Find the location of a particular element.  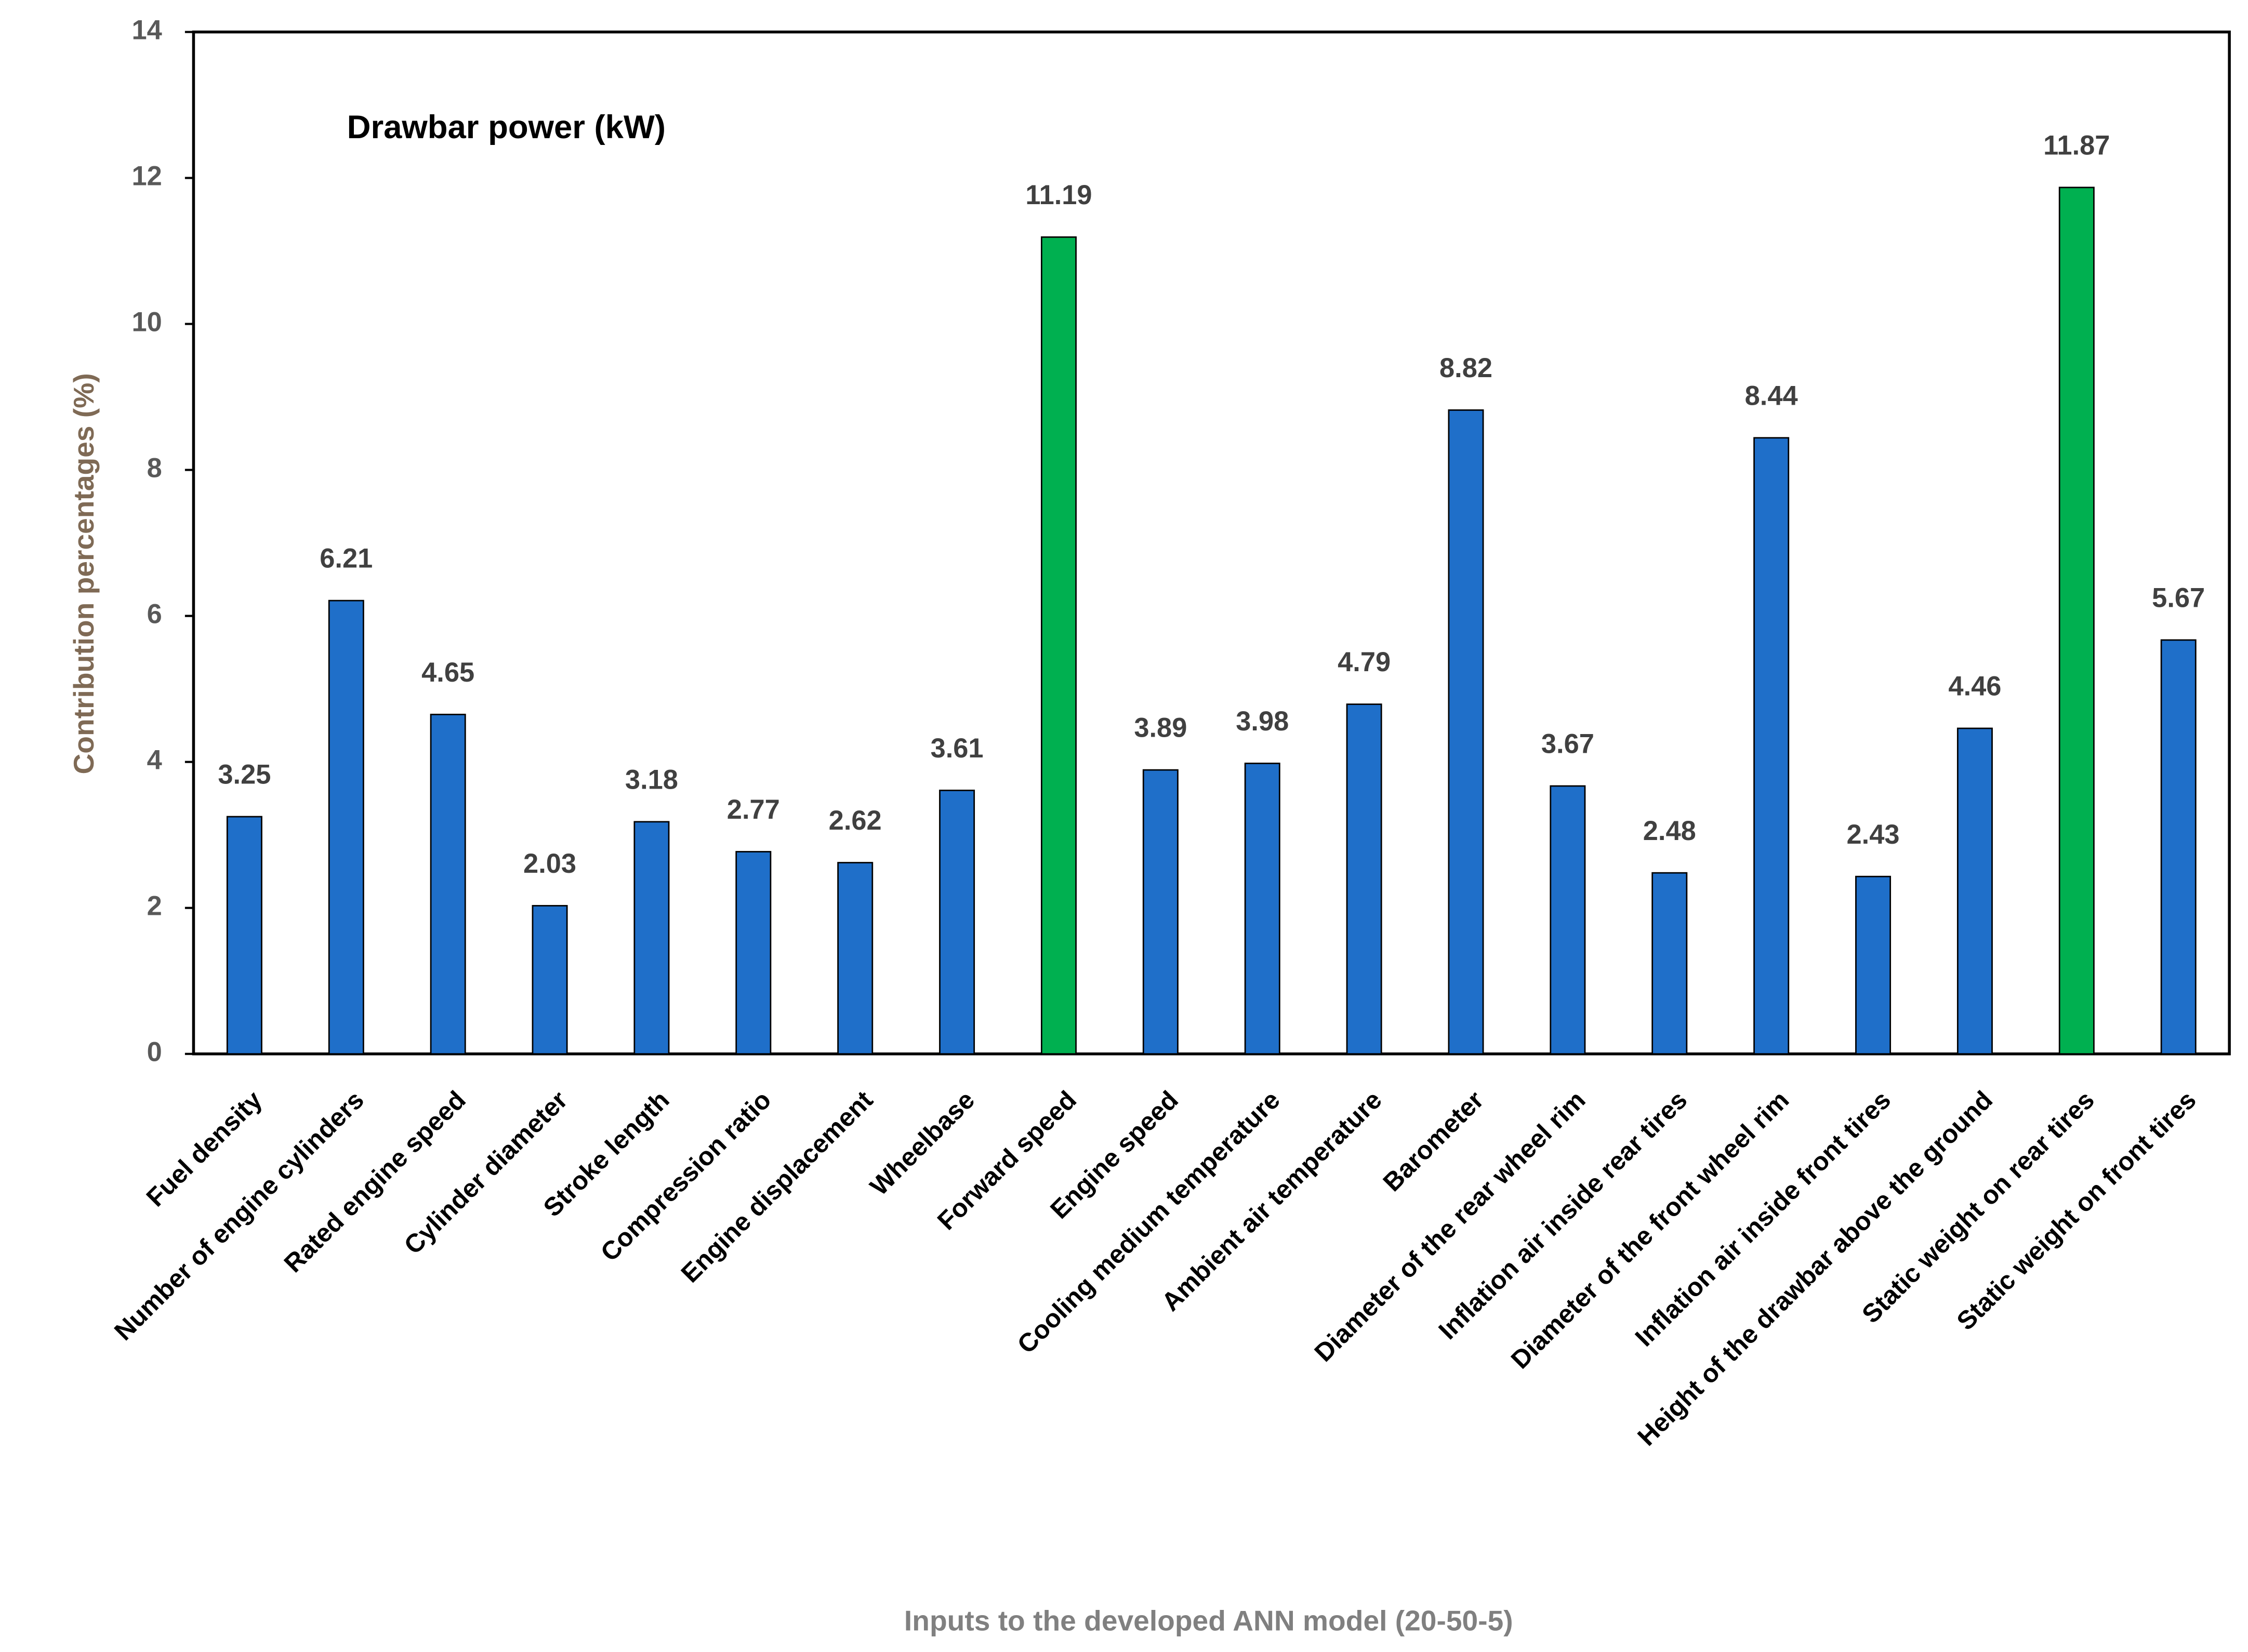

value-label: 2.62 is located at coordinates (855, 821).